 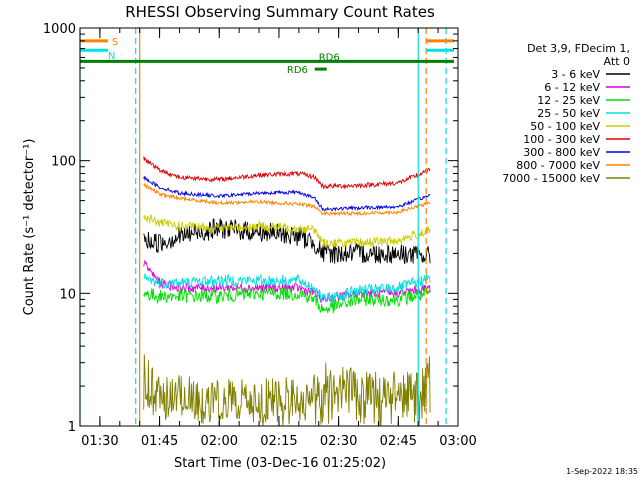 What do you see at coordinates (67, 294) in the screenshot?
I see `y-tick-label-1: 10` at bounding box center [67, 294].